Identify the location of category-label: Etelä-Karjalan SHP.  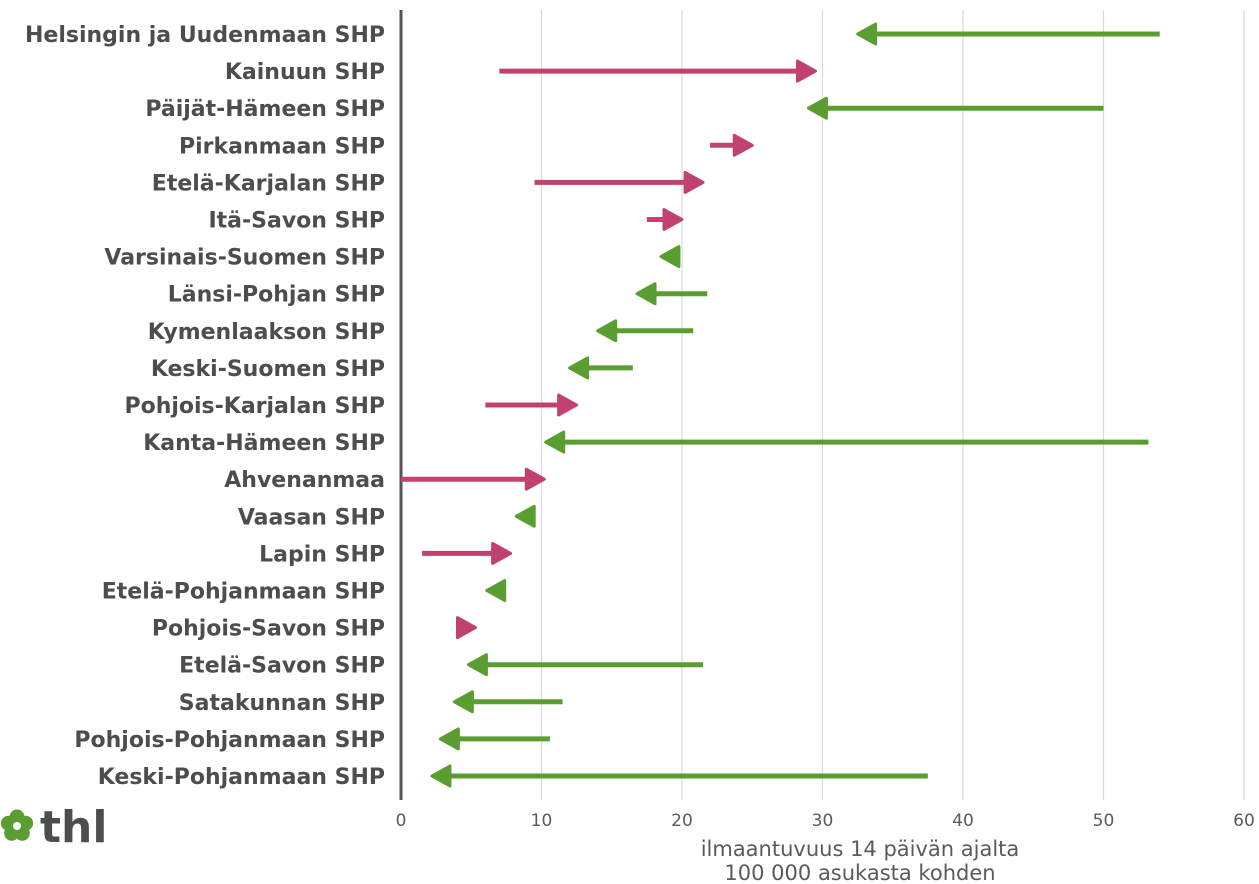
(268, 183).